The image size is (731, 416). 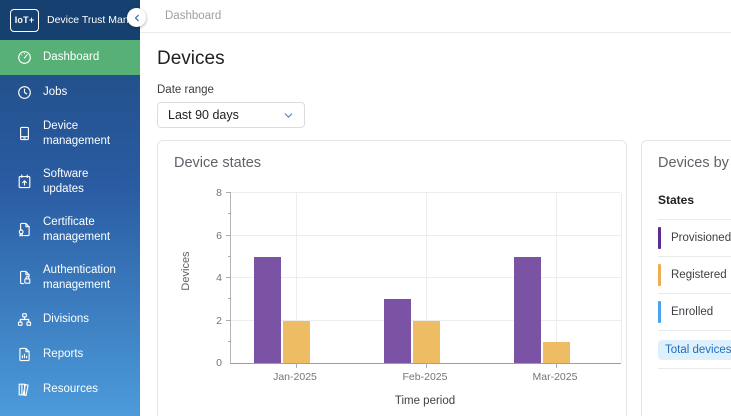 I want to click on certificate-icon, so click(x=24, y=229).